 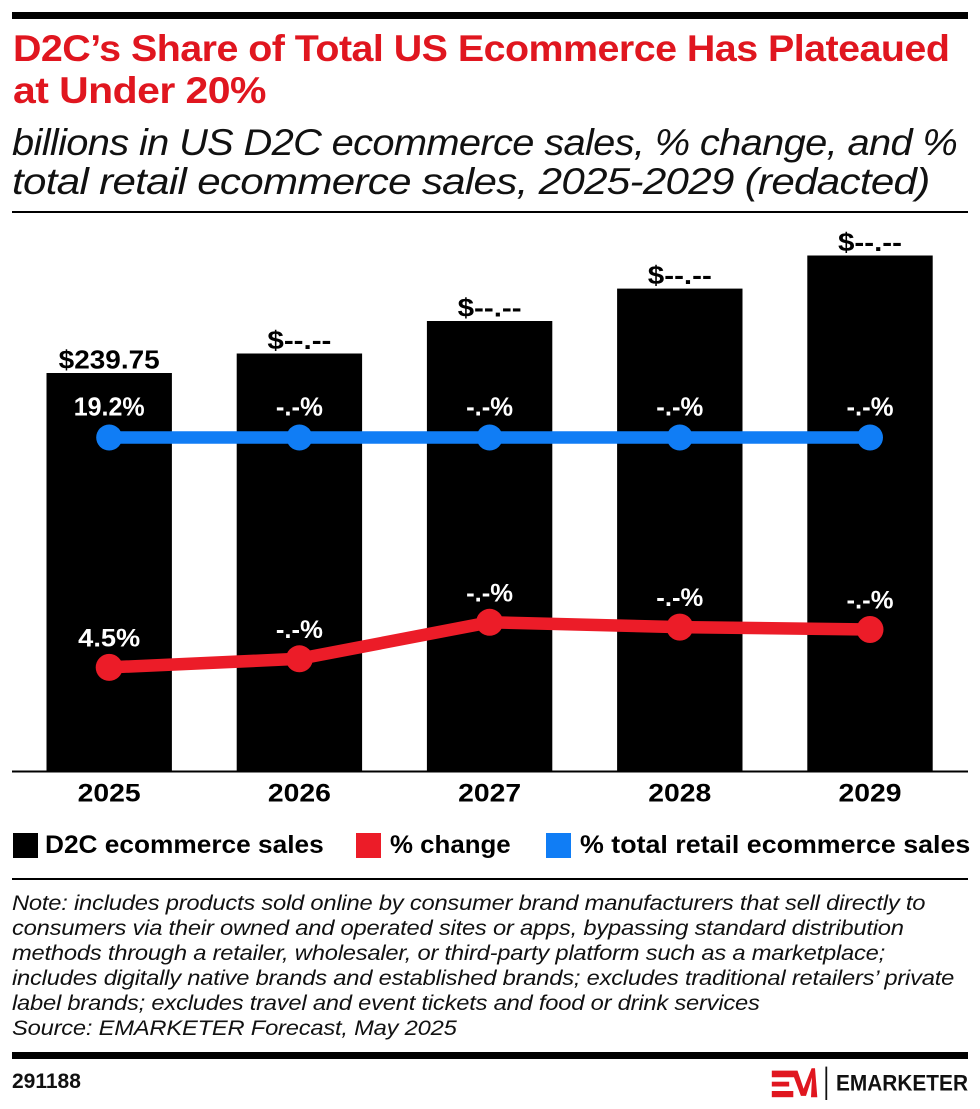 What do you see at coordinates (109, 638) in the screenshot?
I see `svg-text: 4.5%` at bounding box center [109, 638].